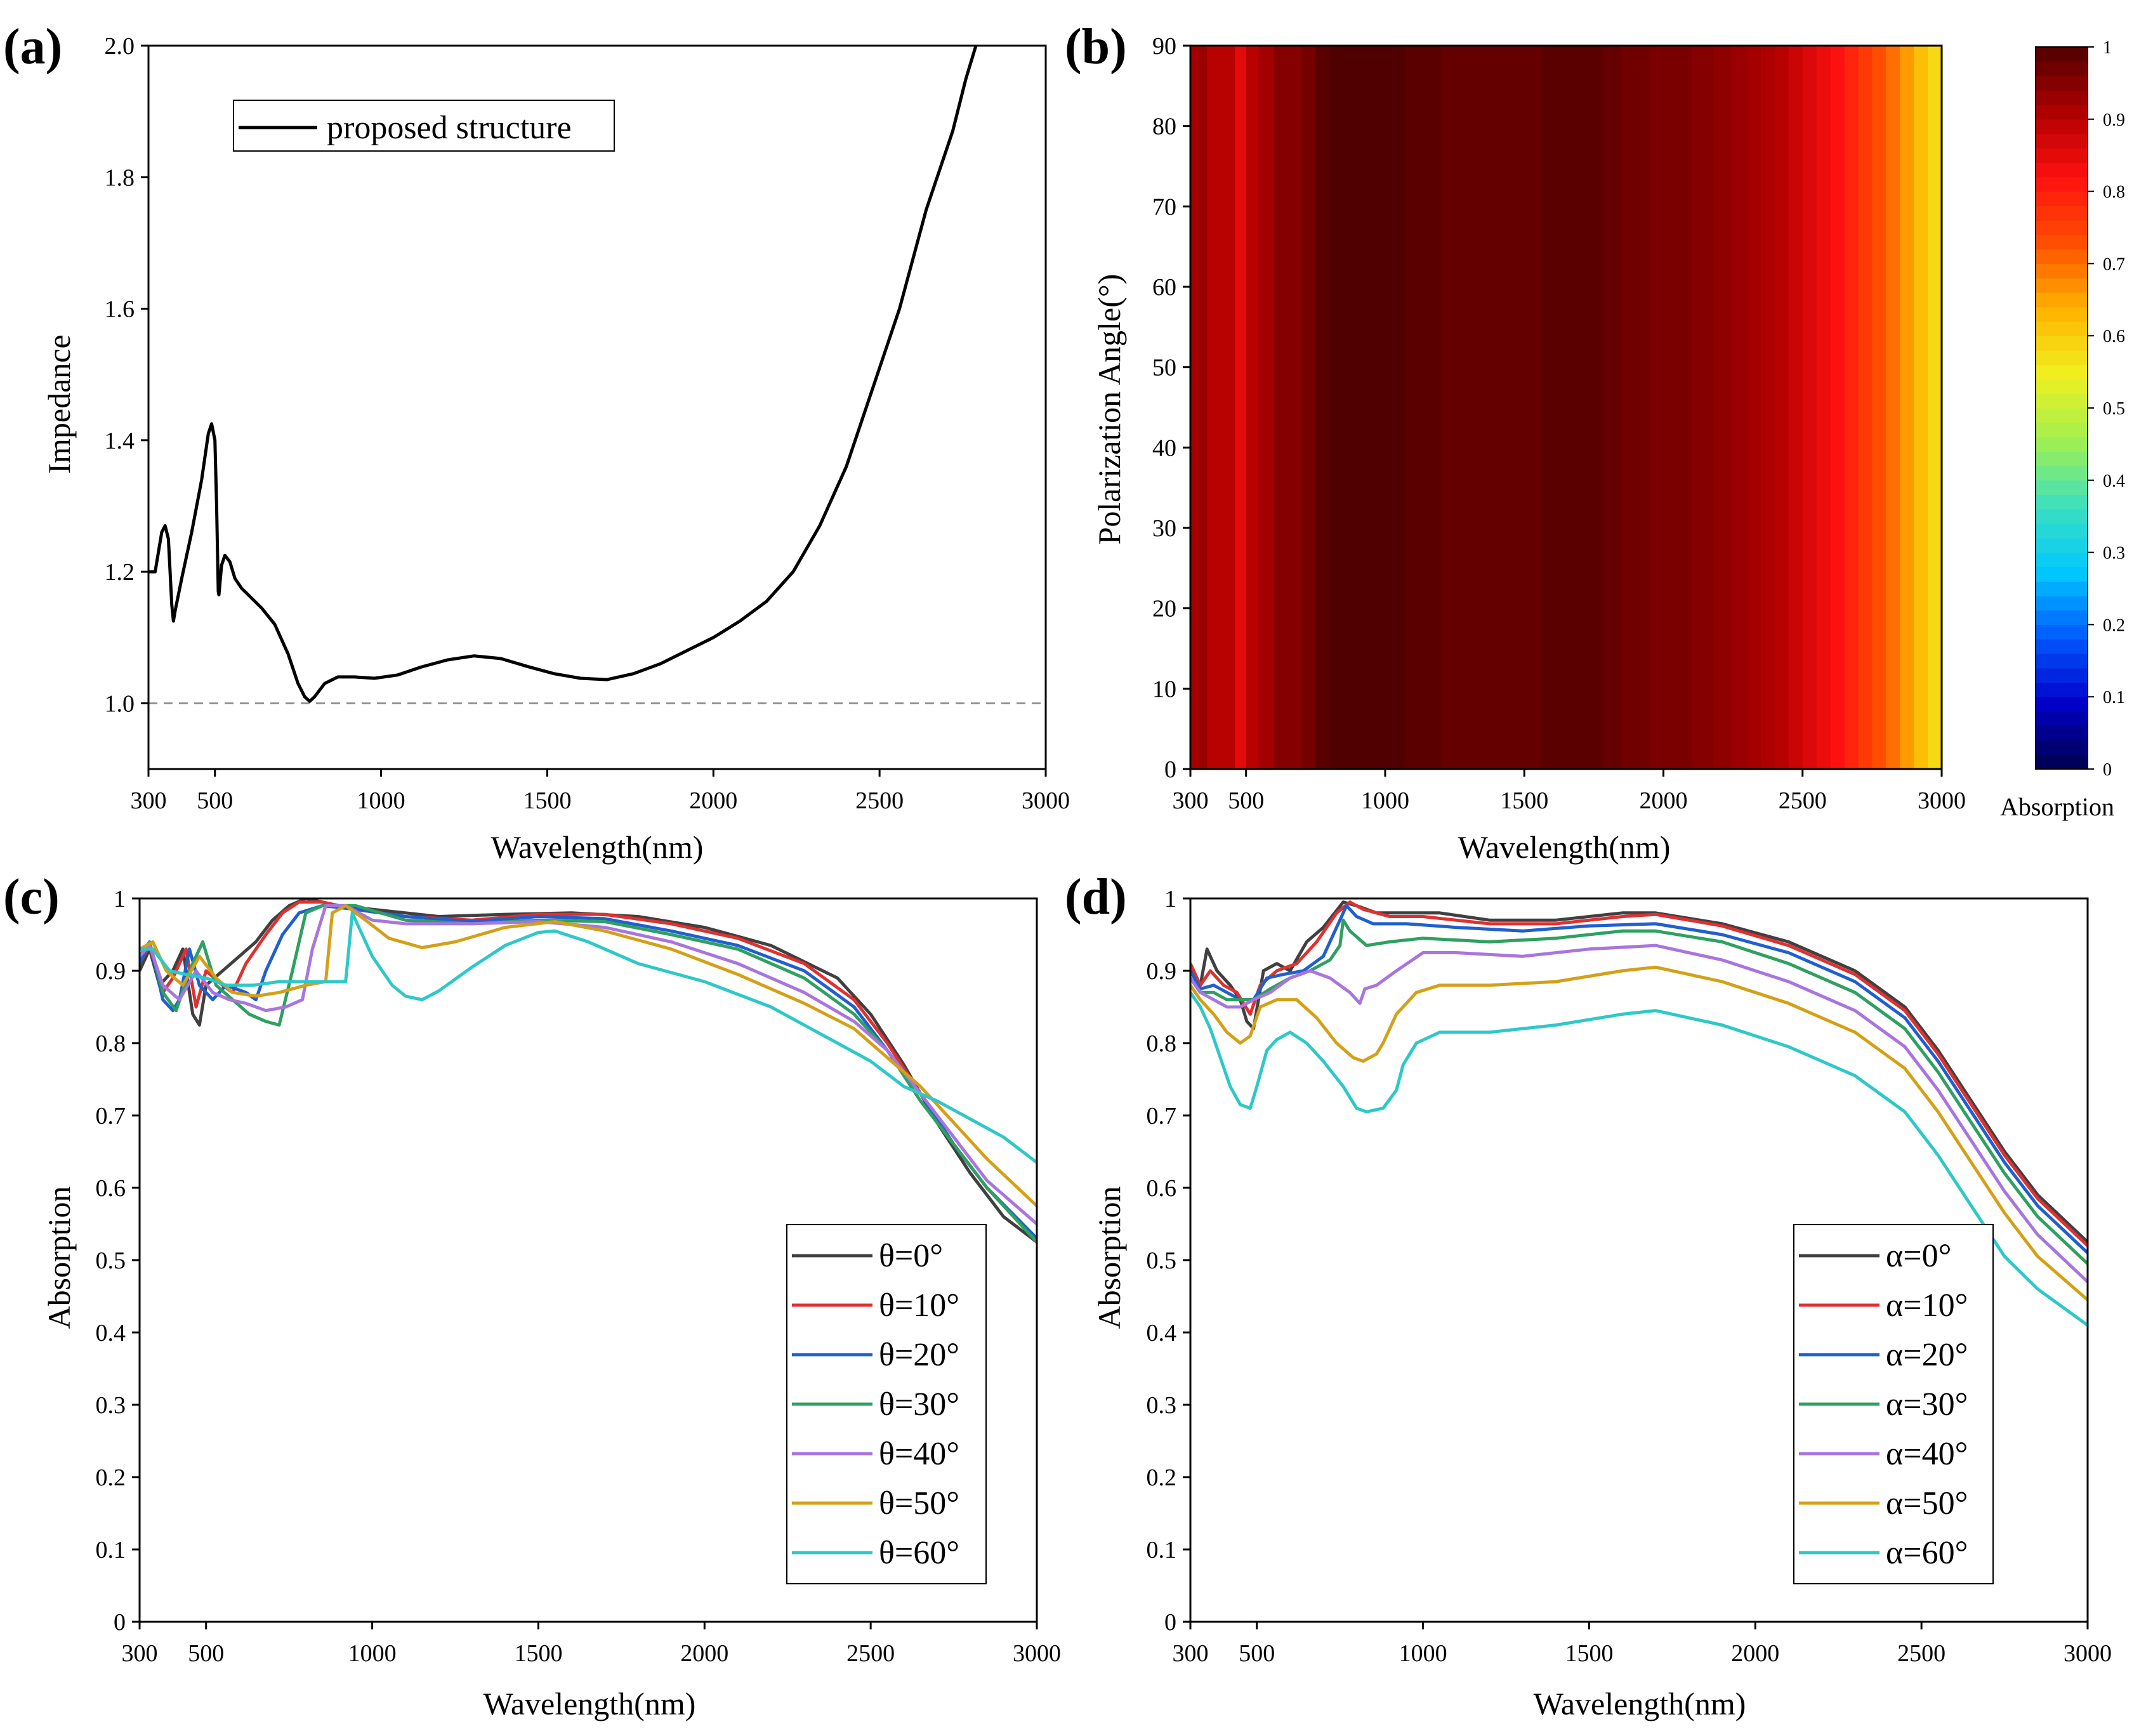 This screenshot has height=1736, width=2146. Describe the element at coordinates (1524, 801) in the screenshot. I see `panel-b-x-tick-label: 1500` at that location.